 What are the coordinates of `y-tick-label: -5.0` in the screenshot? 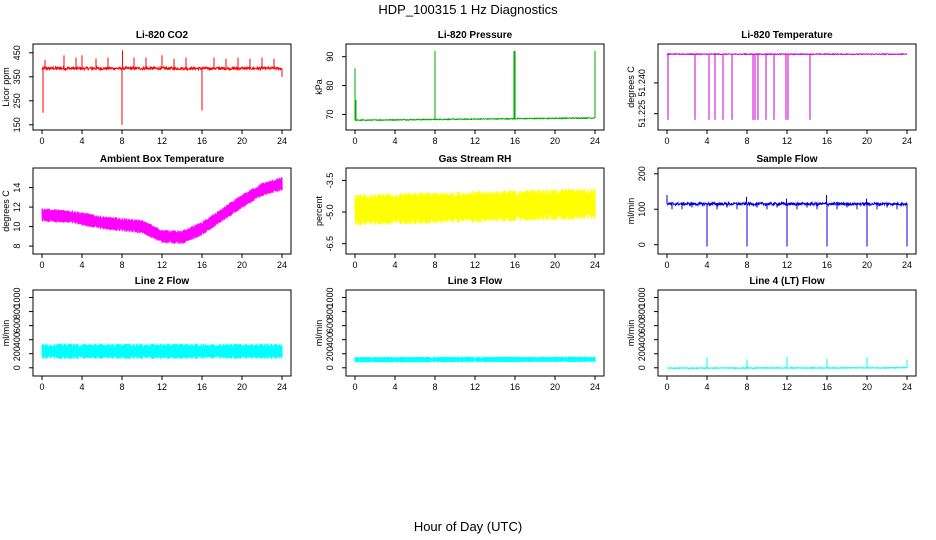 It's located at (330, 212).